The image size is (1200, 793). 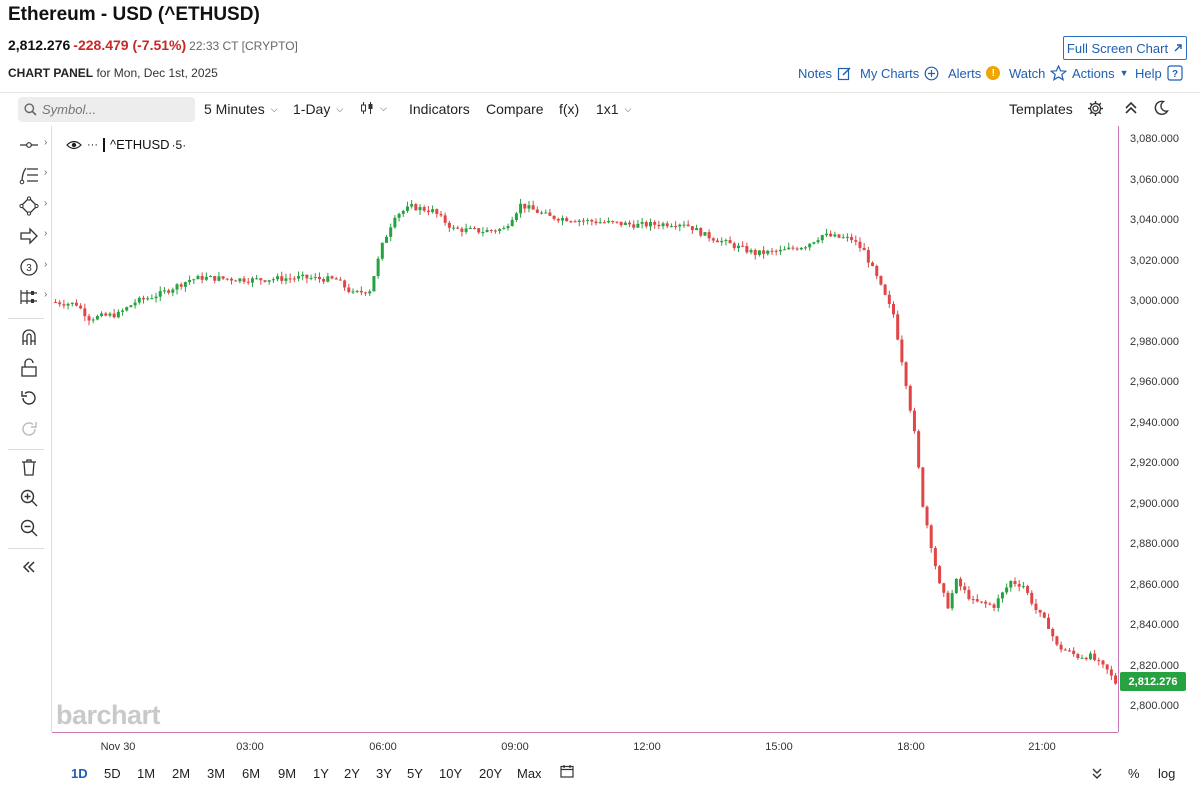 What do you see at coordinates (32, 236) in the screenshot?
I see `arrow-tool-button: ›` at bounding box center [32, 236].